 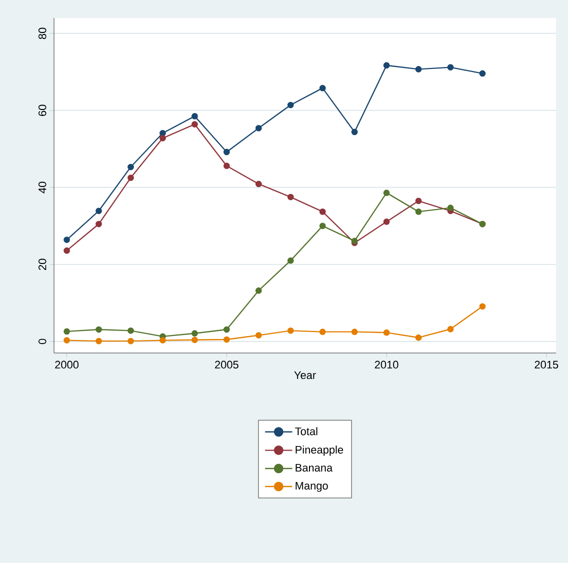 I want to click on y-tick-label: 0, so click(x=42, y=341).